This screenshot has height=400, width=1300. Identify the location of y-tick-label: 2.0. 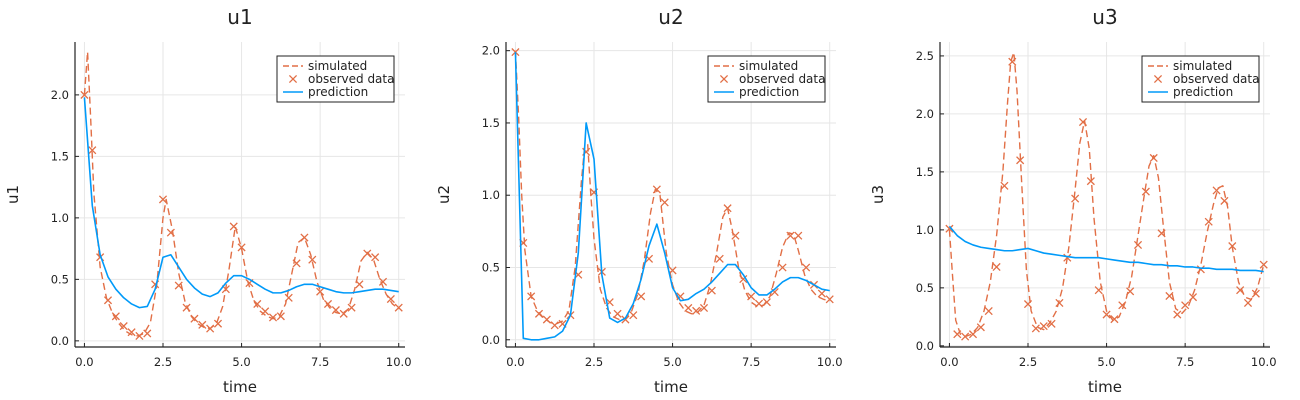
(491, 51).